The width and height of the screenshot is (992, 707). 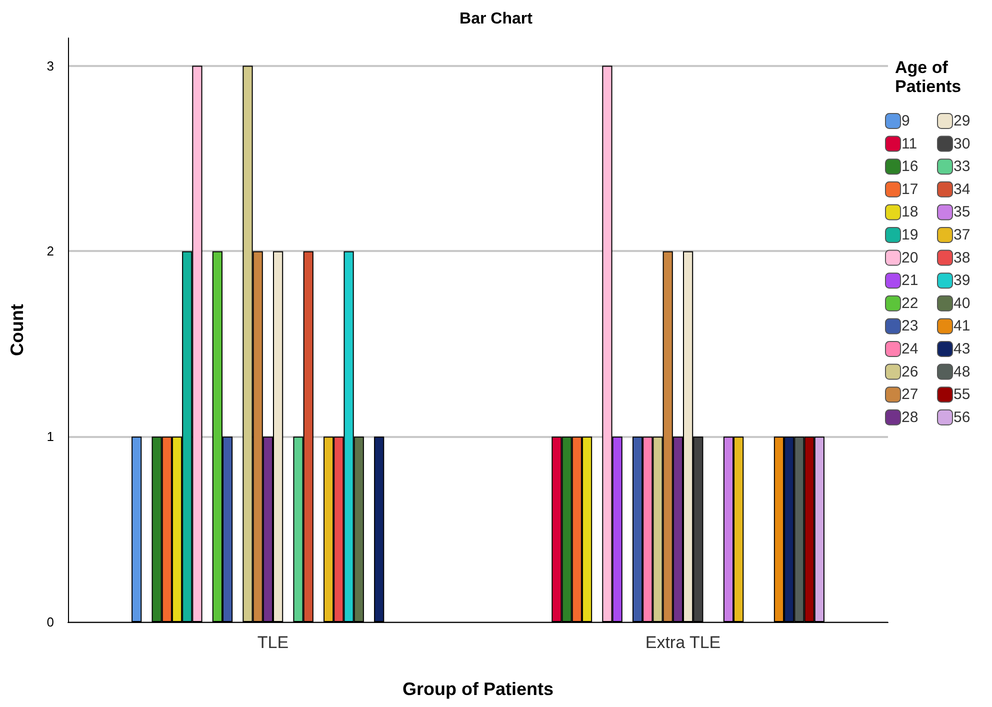 What do you see at coordinates (910, 417) in the screenshot?
I see `legend-label: 28` at bounding box center [910, 417].